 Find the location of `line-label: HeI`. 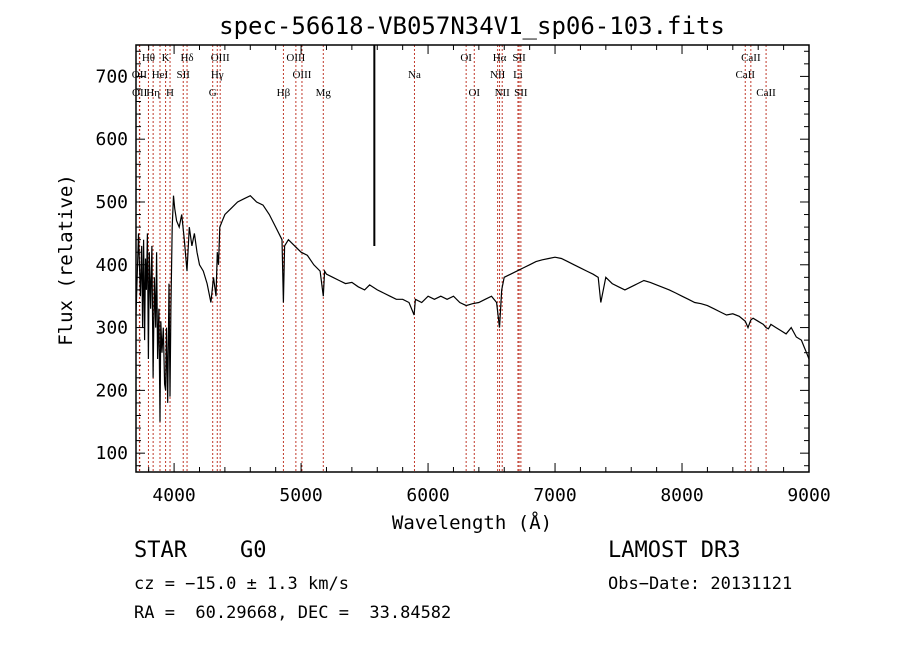

line-label: HeI is located at coordinates (160, 75).